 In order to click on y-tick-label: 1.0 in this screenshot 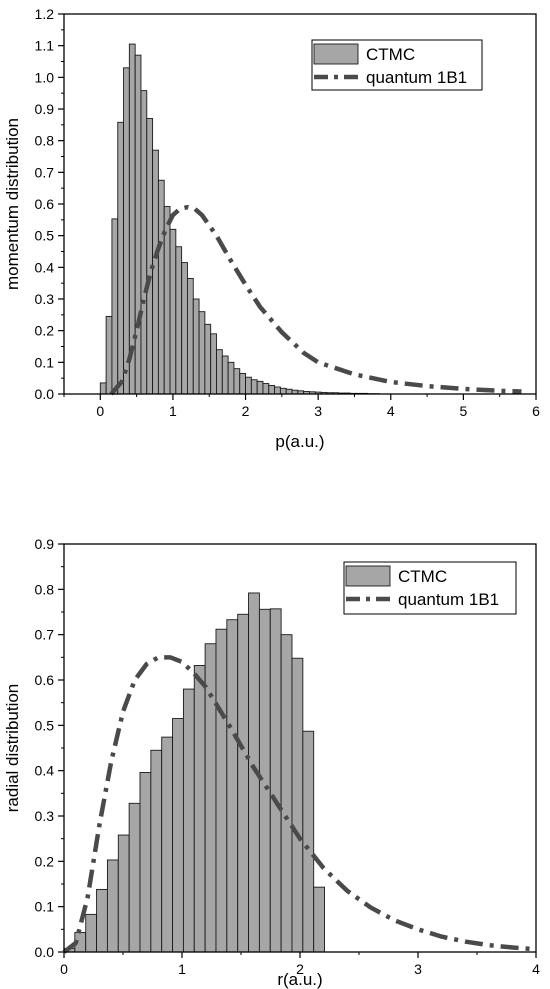, I will do `click(45, 77)`.